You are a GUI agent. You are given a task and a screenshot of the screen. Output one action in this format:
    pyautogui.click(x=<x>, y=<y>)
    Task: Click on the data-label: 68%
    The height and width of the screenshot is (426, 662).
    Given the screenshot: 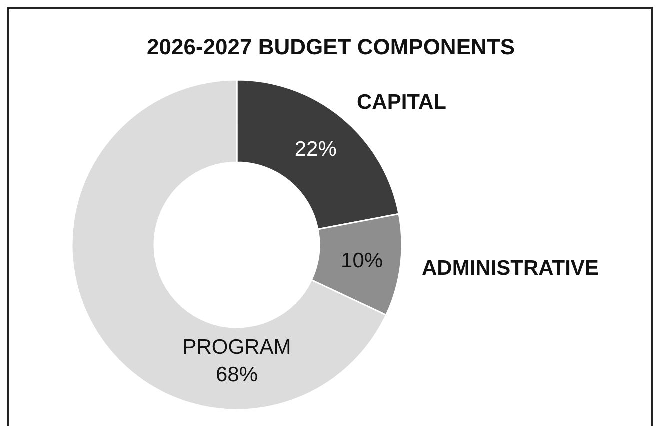 What is the action you would take?
    pyautogui.click(x=237, y=374)
    